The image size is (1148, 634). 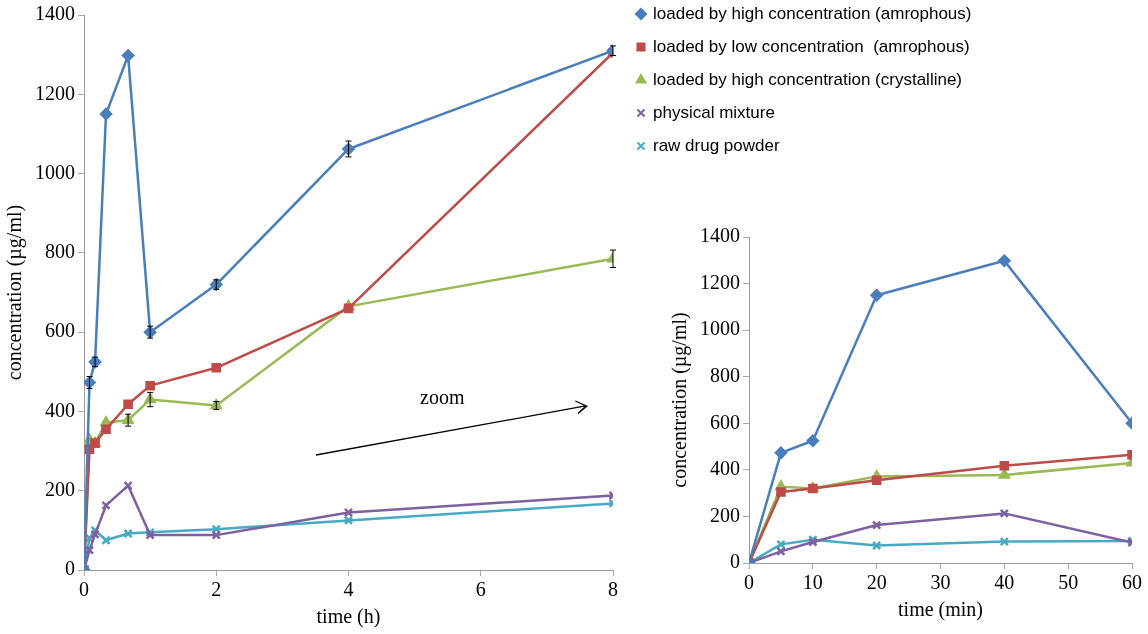 What do you see at coordinates (613, 589) in the screenshot?
I see `x-tick-label: 8` at bounding box center [613, 589].